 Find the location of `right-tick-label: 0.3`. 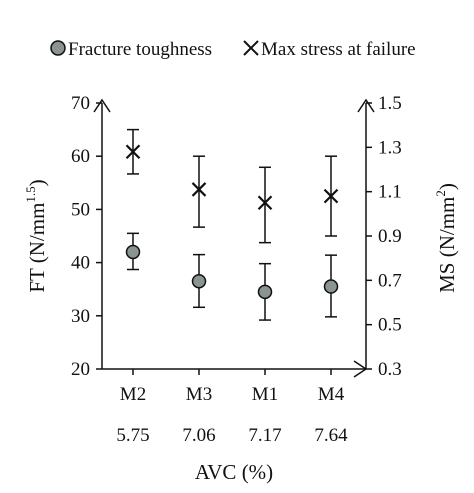

right-tick-label: 0.3 is located at coordinates (390, 369).